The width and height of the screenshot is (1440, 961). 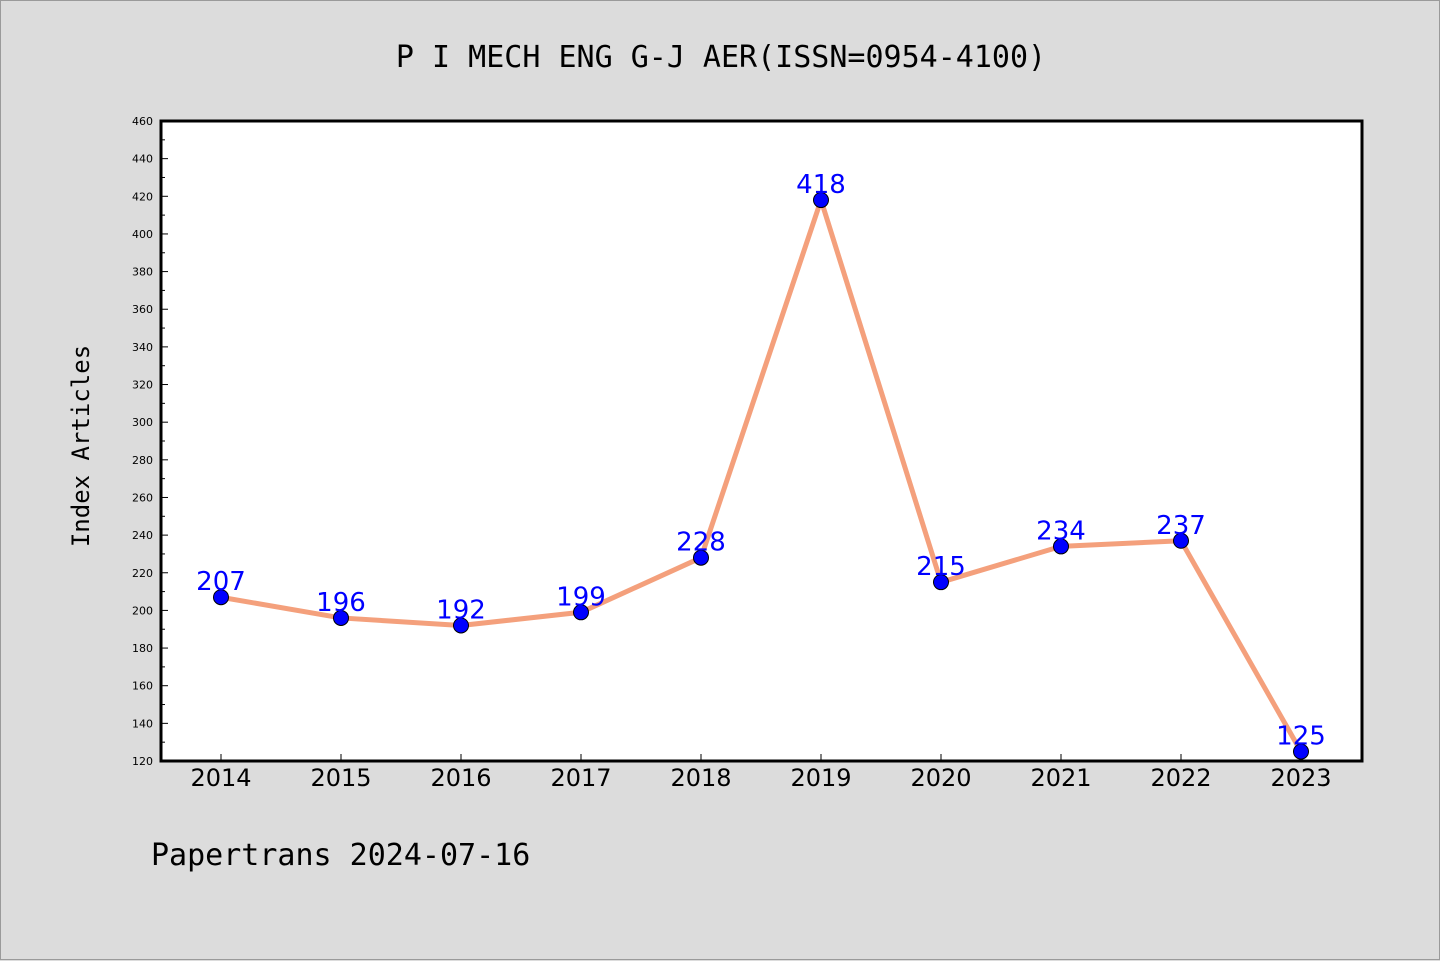 What do you see at coordinates (142, 309) in the screenshot?
I see `y-tick-label: 360` at bounding box center [142, 309].